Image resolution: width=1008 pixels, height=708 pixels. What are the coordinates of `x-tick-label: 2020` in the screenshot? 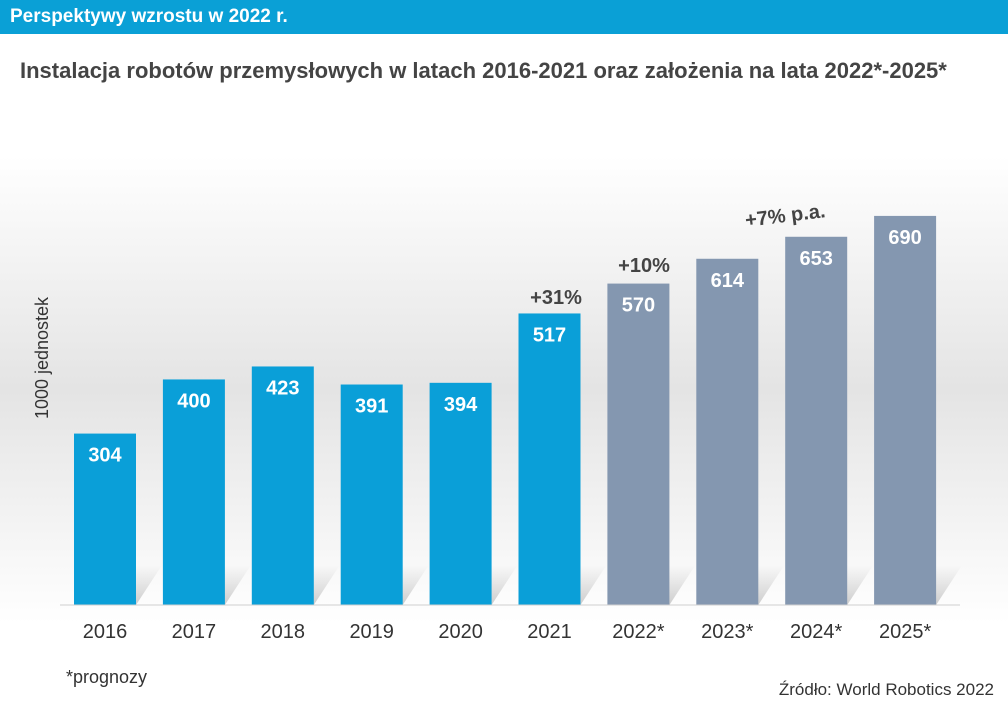 It's located at (460, 632).